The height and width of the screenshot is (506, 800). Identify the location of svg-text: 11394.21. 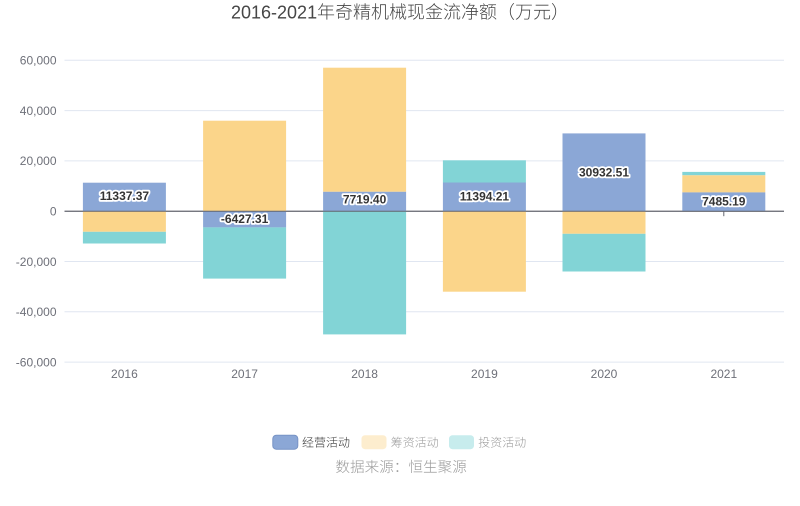
(485, 197).